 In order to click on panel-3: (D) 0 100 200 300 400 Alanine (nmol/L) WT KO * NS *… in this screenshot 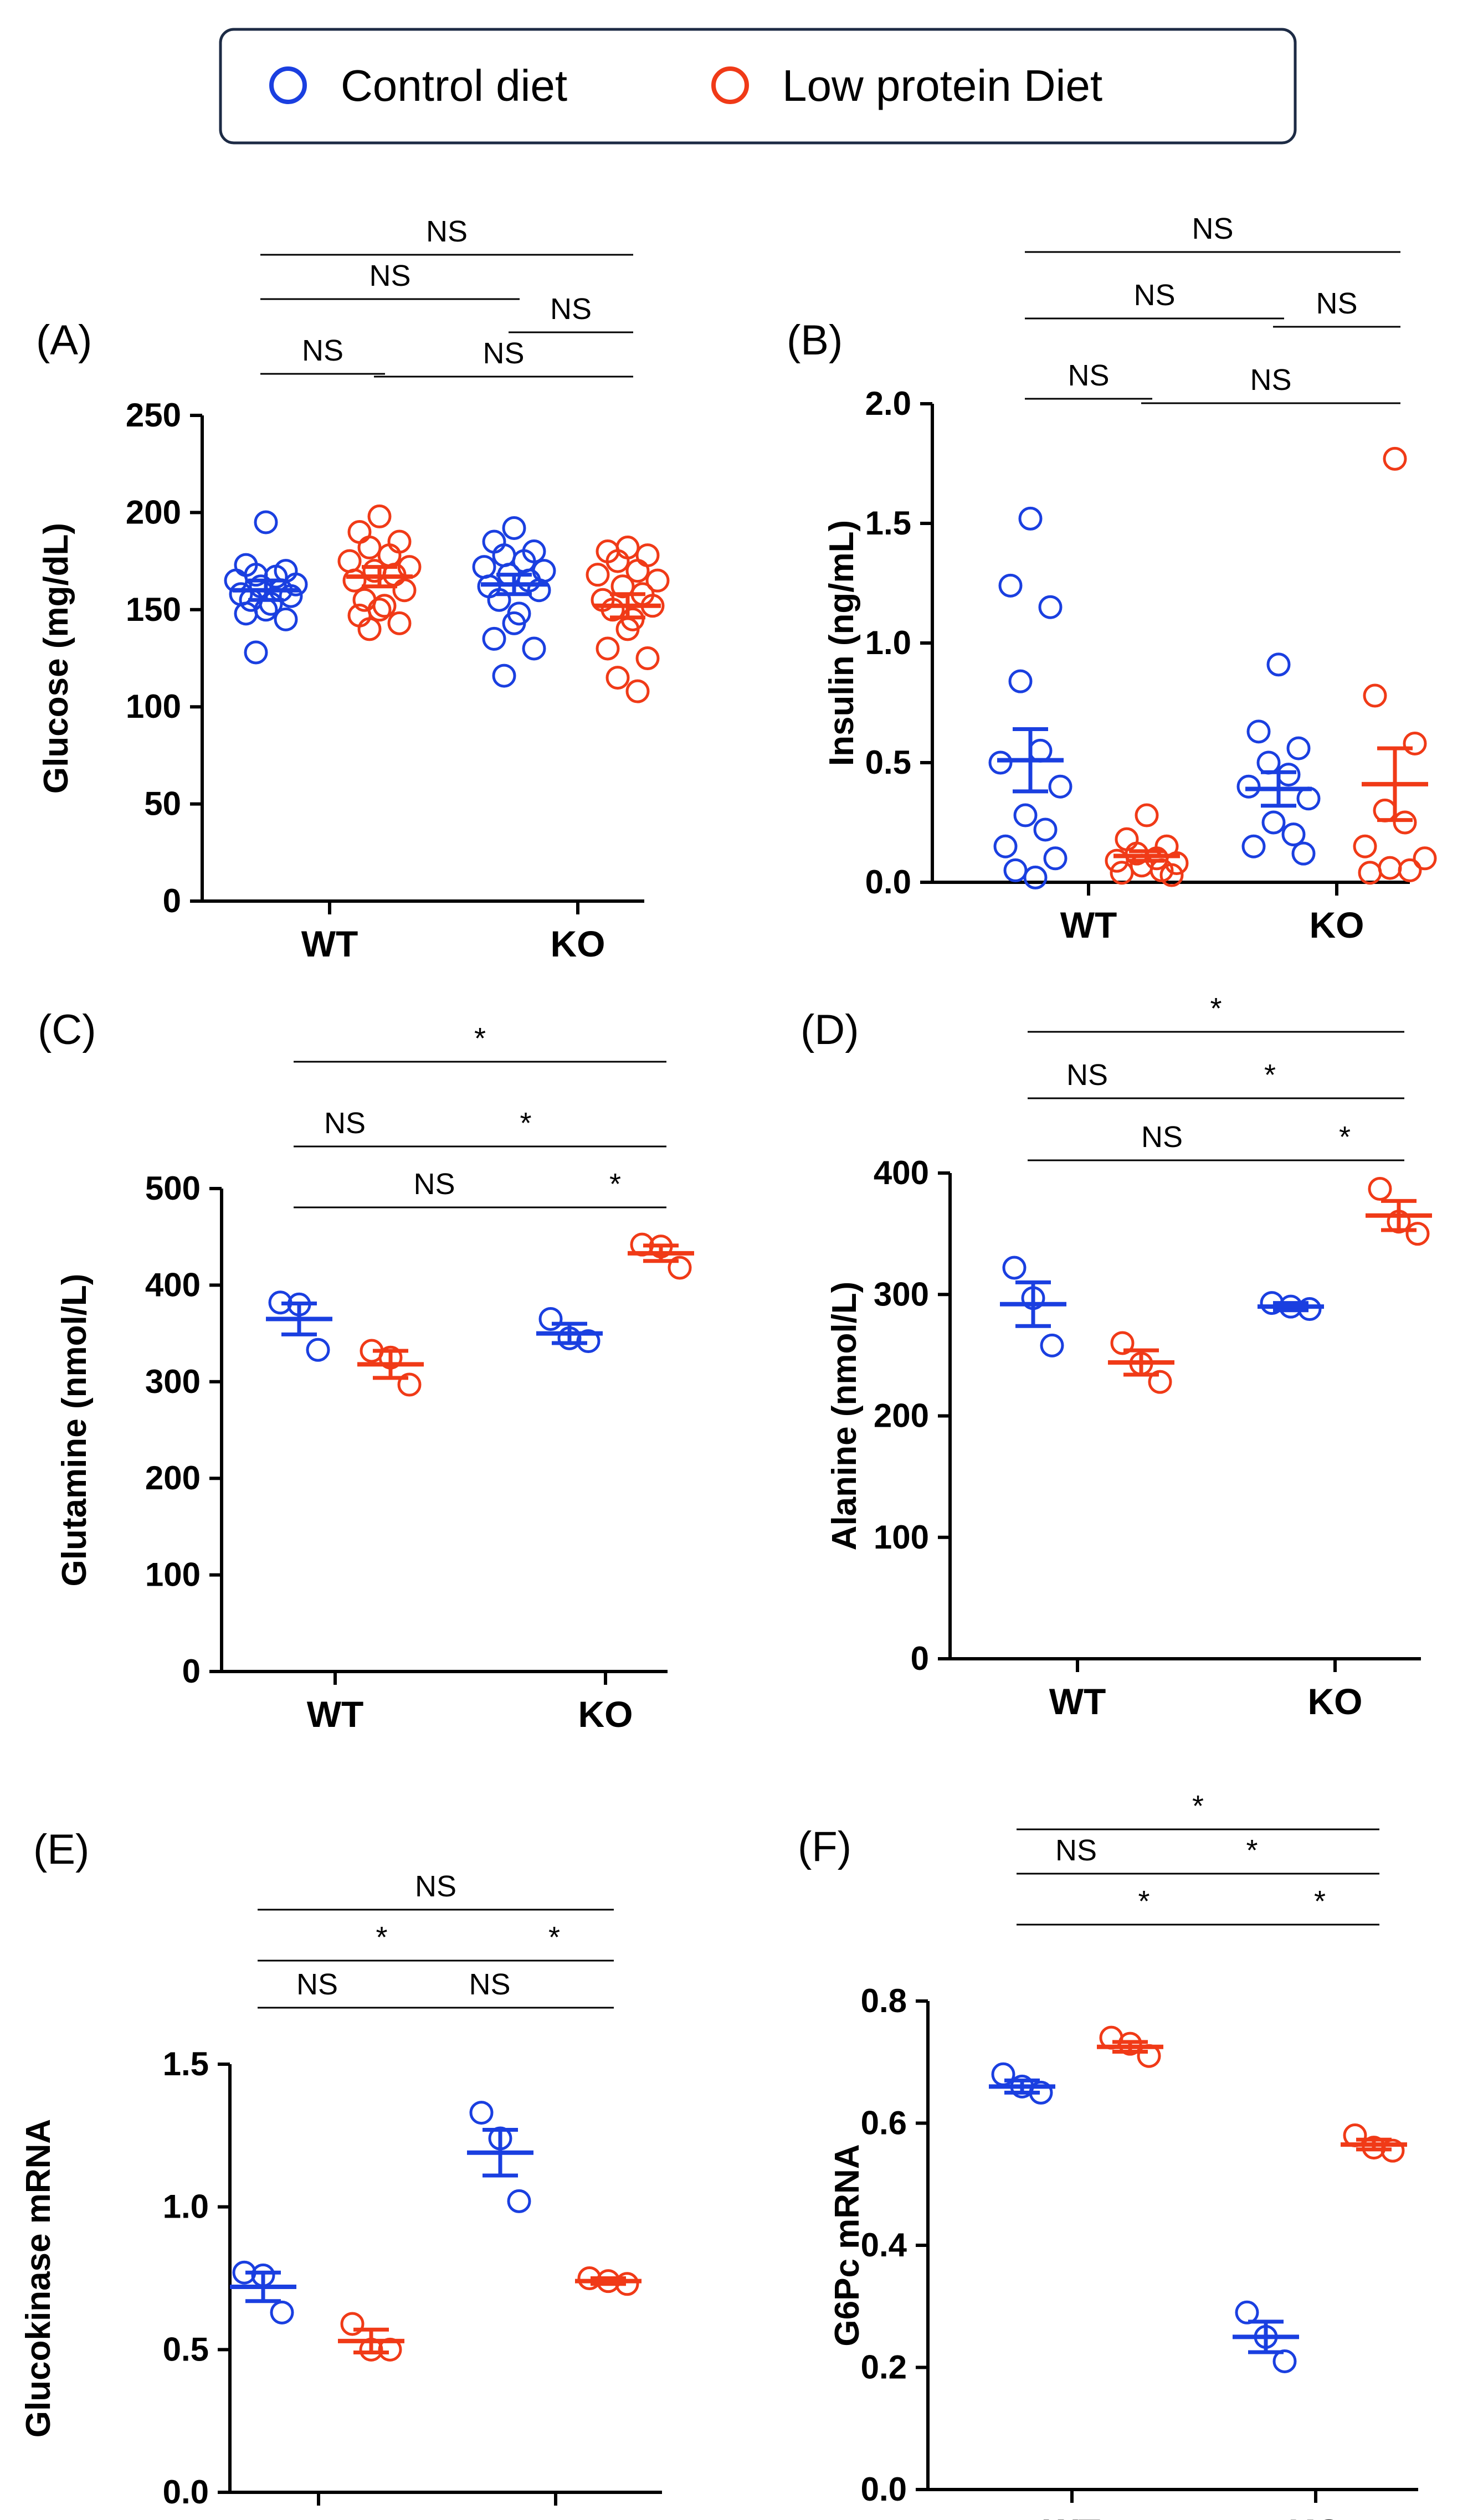, I will do `click(1116, 1357)`.